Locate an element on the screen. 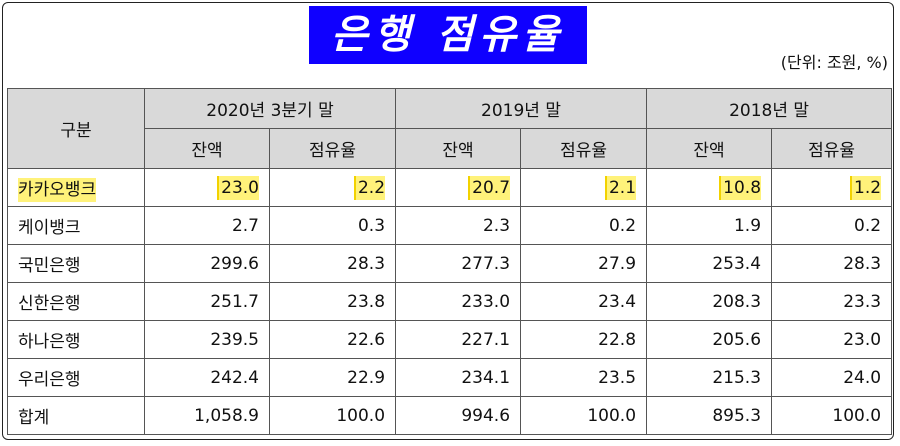 The image size is (900, 446). table-row: 카카오뱅크 23.0 2.2 20.7 2.1 10.8 1.2 is located at coordinates (450, 187).